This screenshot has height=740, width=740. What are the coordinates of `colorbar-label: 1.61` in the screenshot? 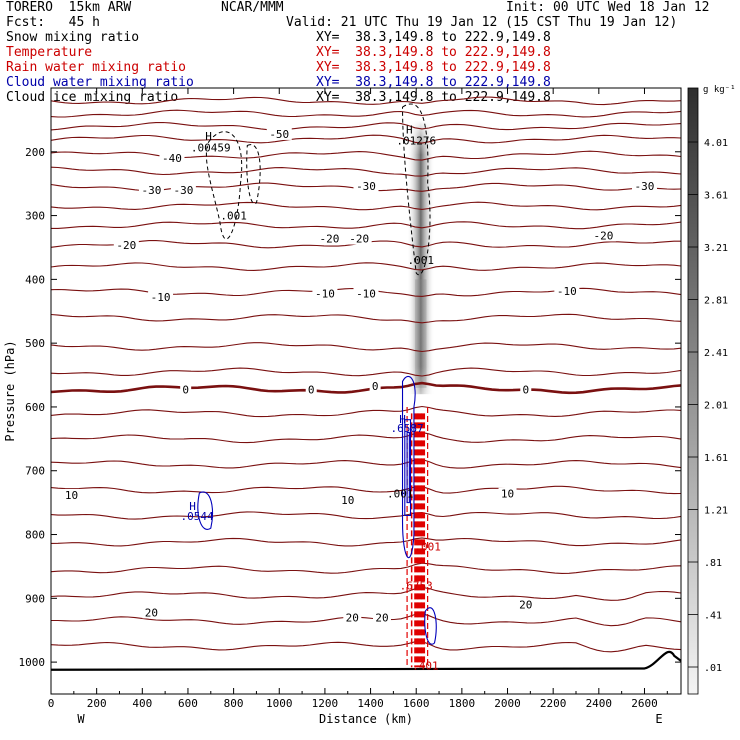 It's located at (716, 458).